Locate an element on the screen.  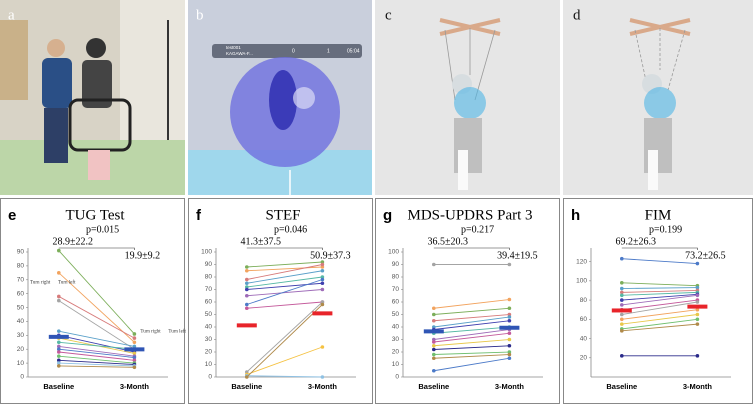
panel-frame is located at coordinates (92, 301).